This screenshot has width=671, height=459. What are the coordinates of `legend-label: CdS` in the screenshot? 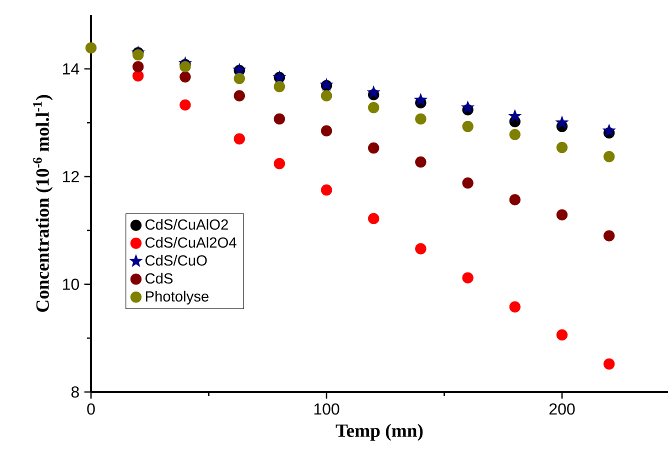 It's located at (159, 278).